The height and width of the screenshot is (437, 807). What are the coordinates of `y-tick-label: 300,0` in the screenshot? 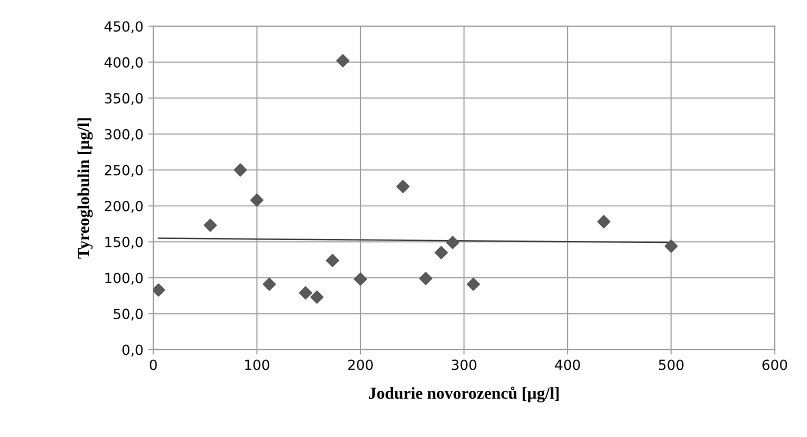 It's located at (123, 134).